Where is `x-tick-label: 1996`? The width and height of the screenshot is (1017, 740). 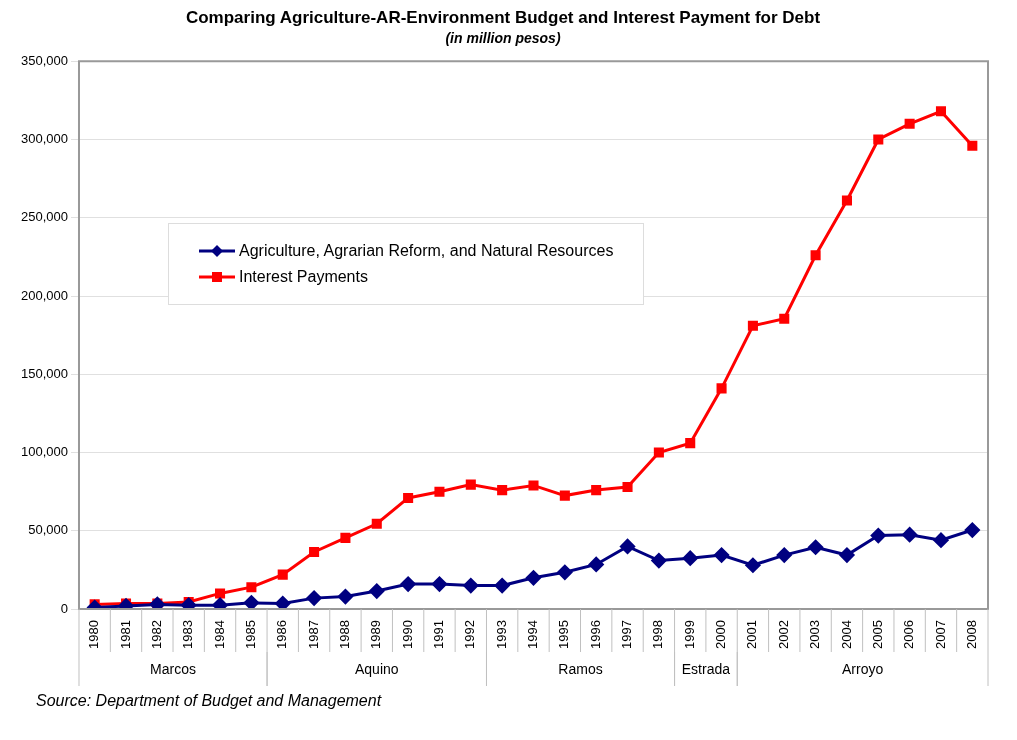 x-tick-label: 1996 is located at coordinates (595, 634).